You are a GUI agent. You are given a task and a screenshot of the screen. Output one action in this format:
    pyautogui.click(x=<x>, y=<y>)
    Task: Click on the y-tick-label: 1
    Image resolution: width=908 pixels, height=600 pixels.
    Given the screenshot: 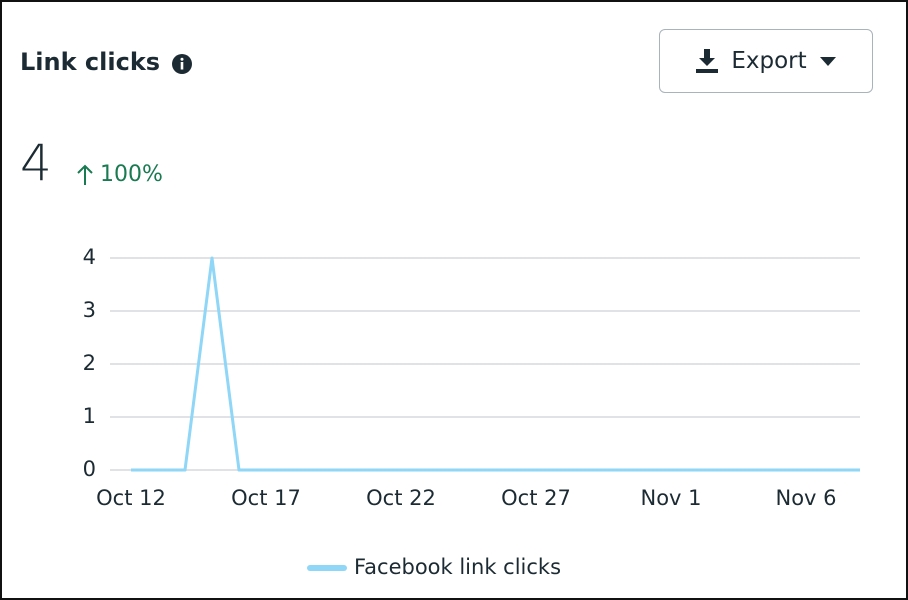 What is the action you would take?
    pyautogui.click(x=89, y=416)
    